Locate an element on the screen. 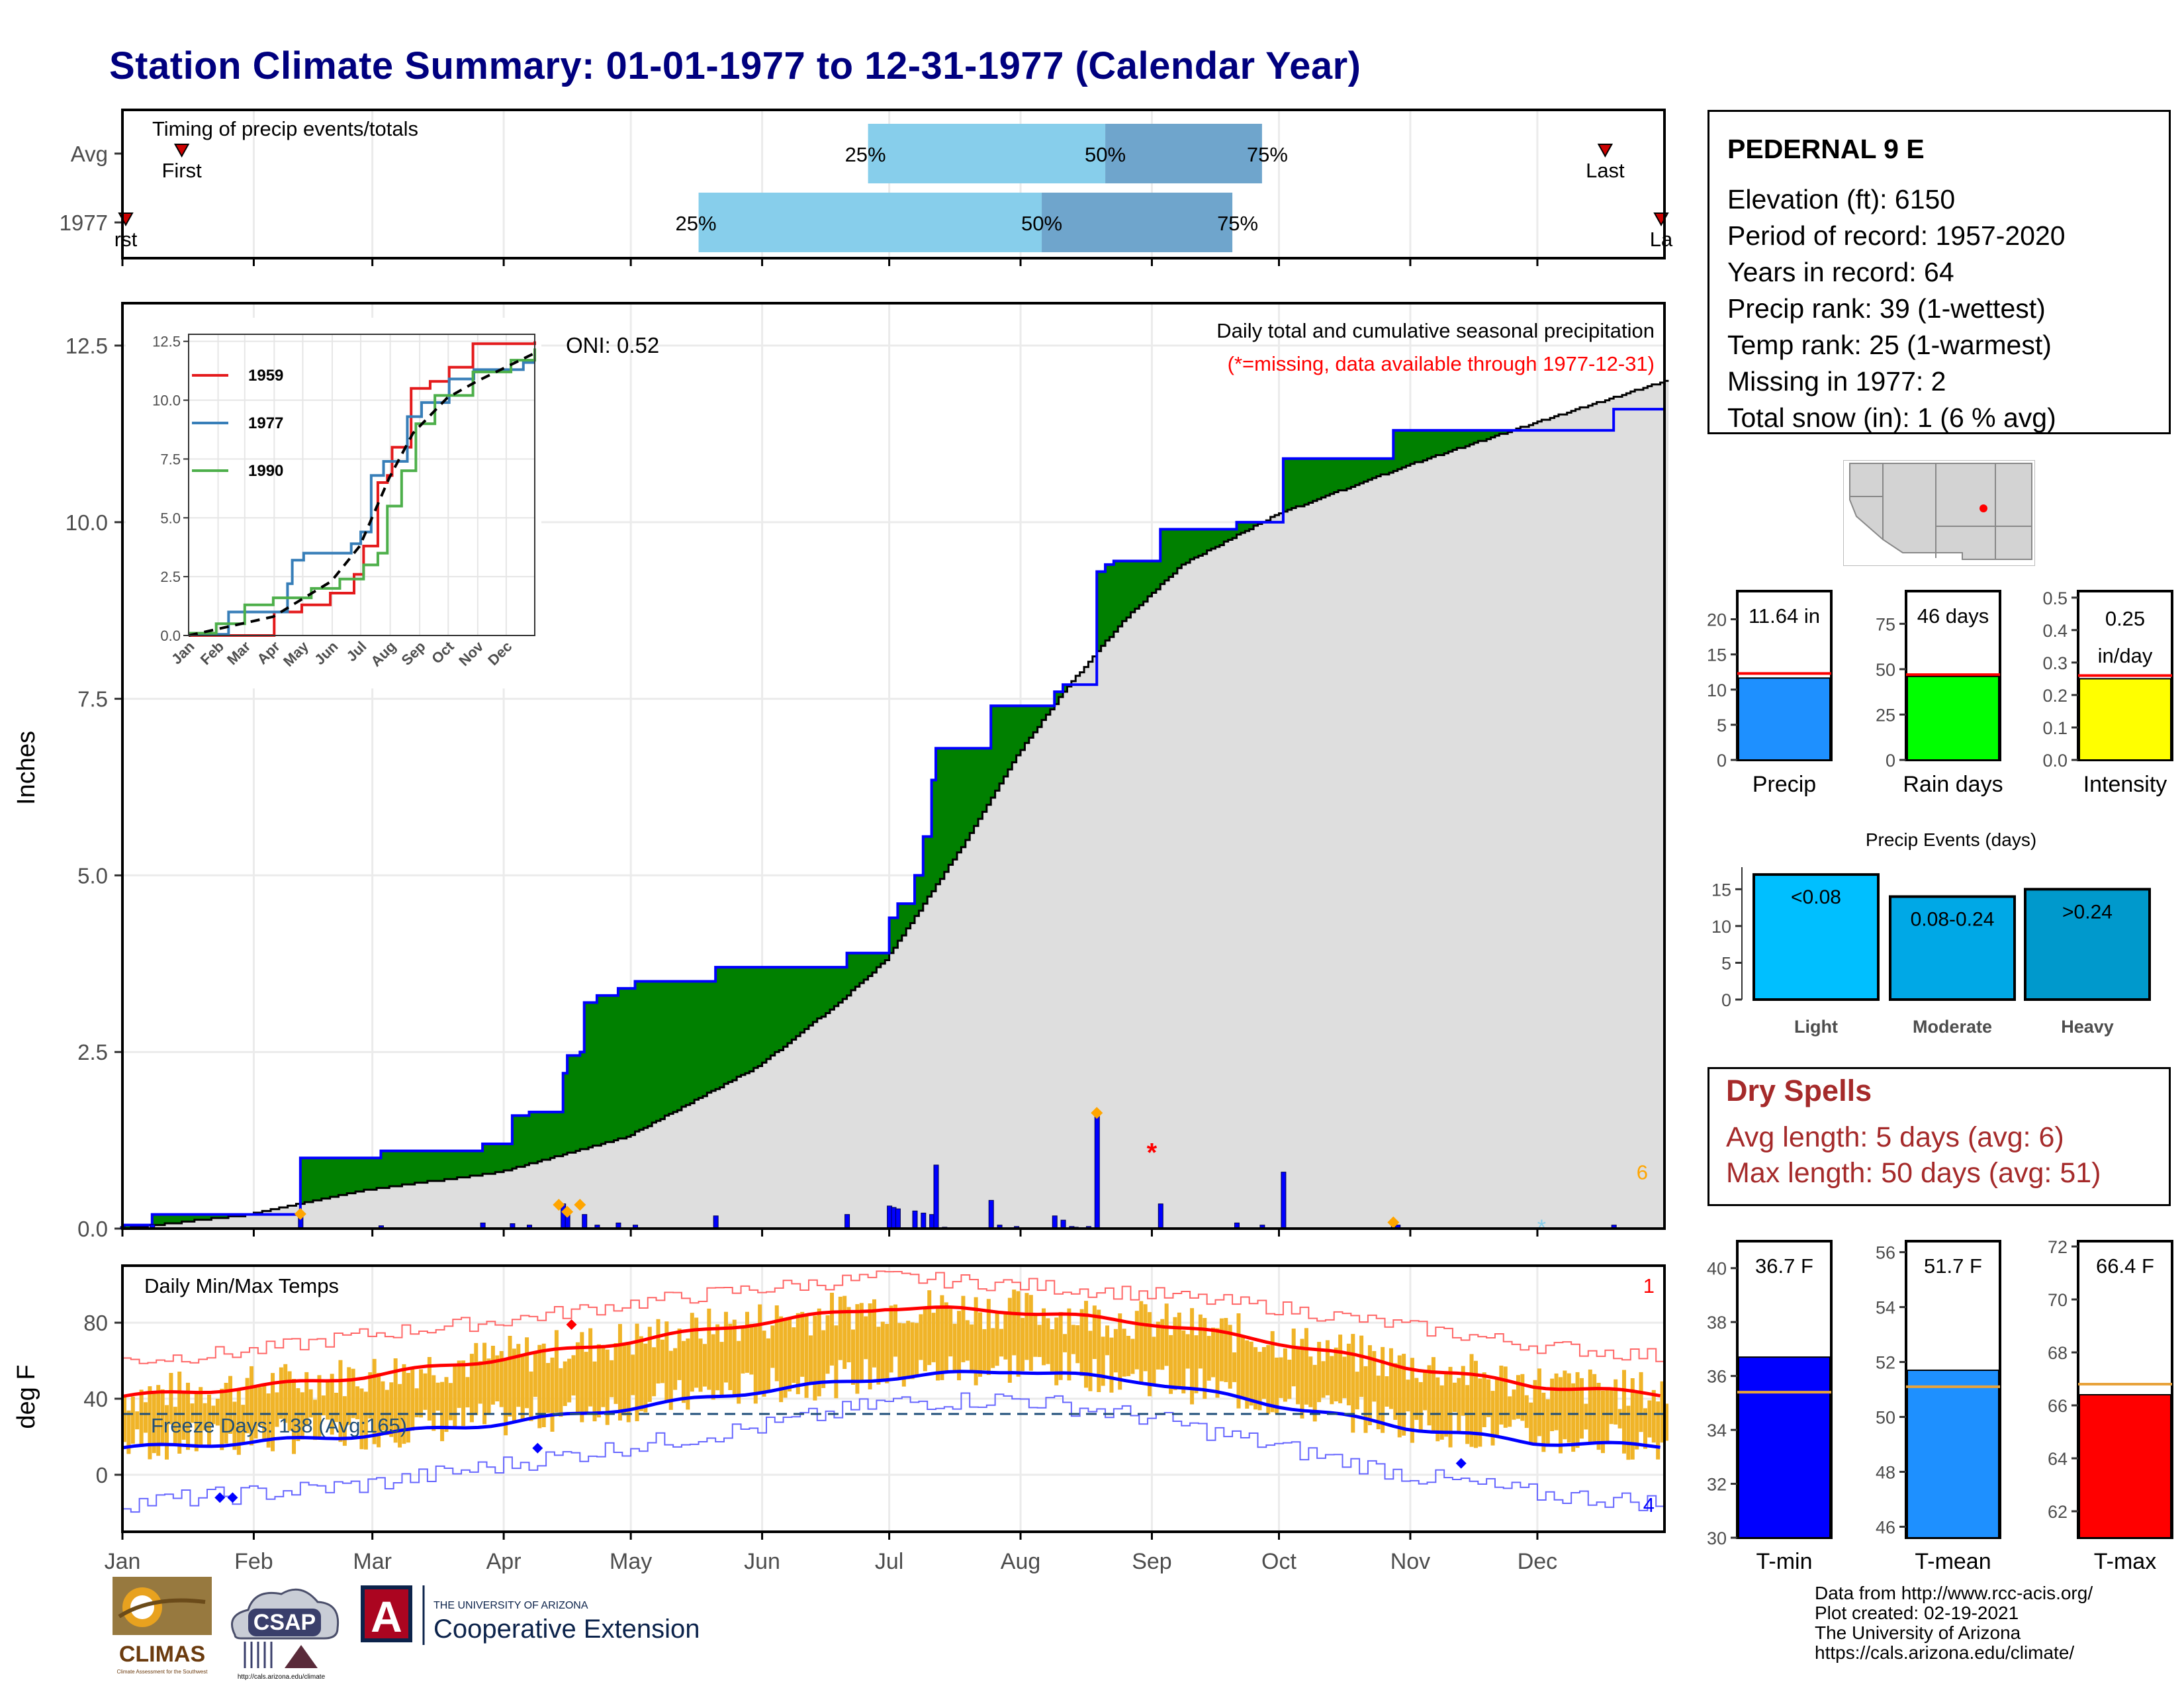 This screenshot has width=2184, height=1688. mini-panel-label: T-mean is located at coordinates (1953, 1561).